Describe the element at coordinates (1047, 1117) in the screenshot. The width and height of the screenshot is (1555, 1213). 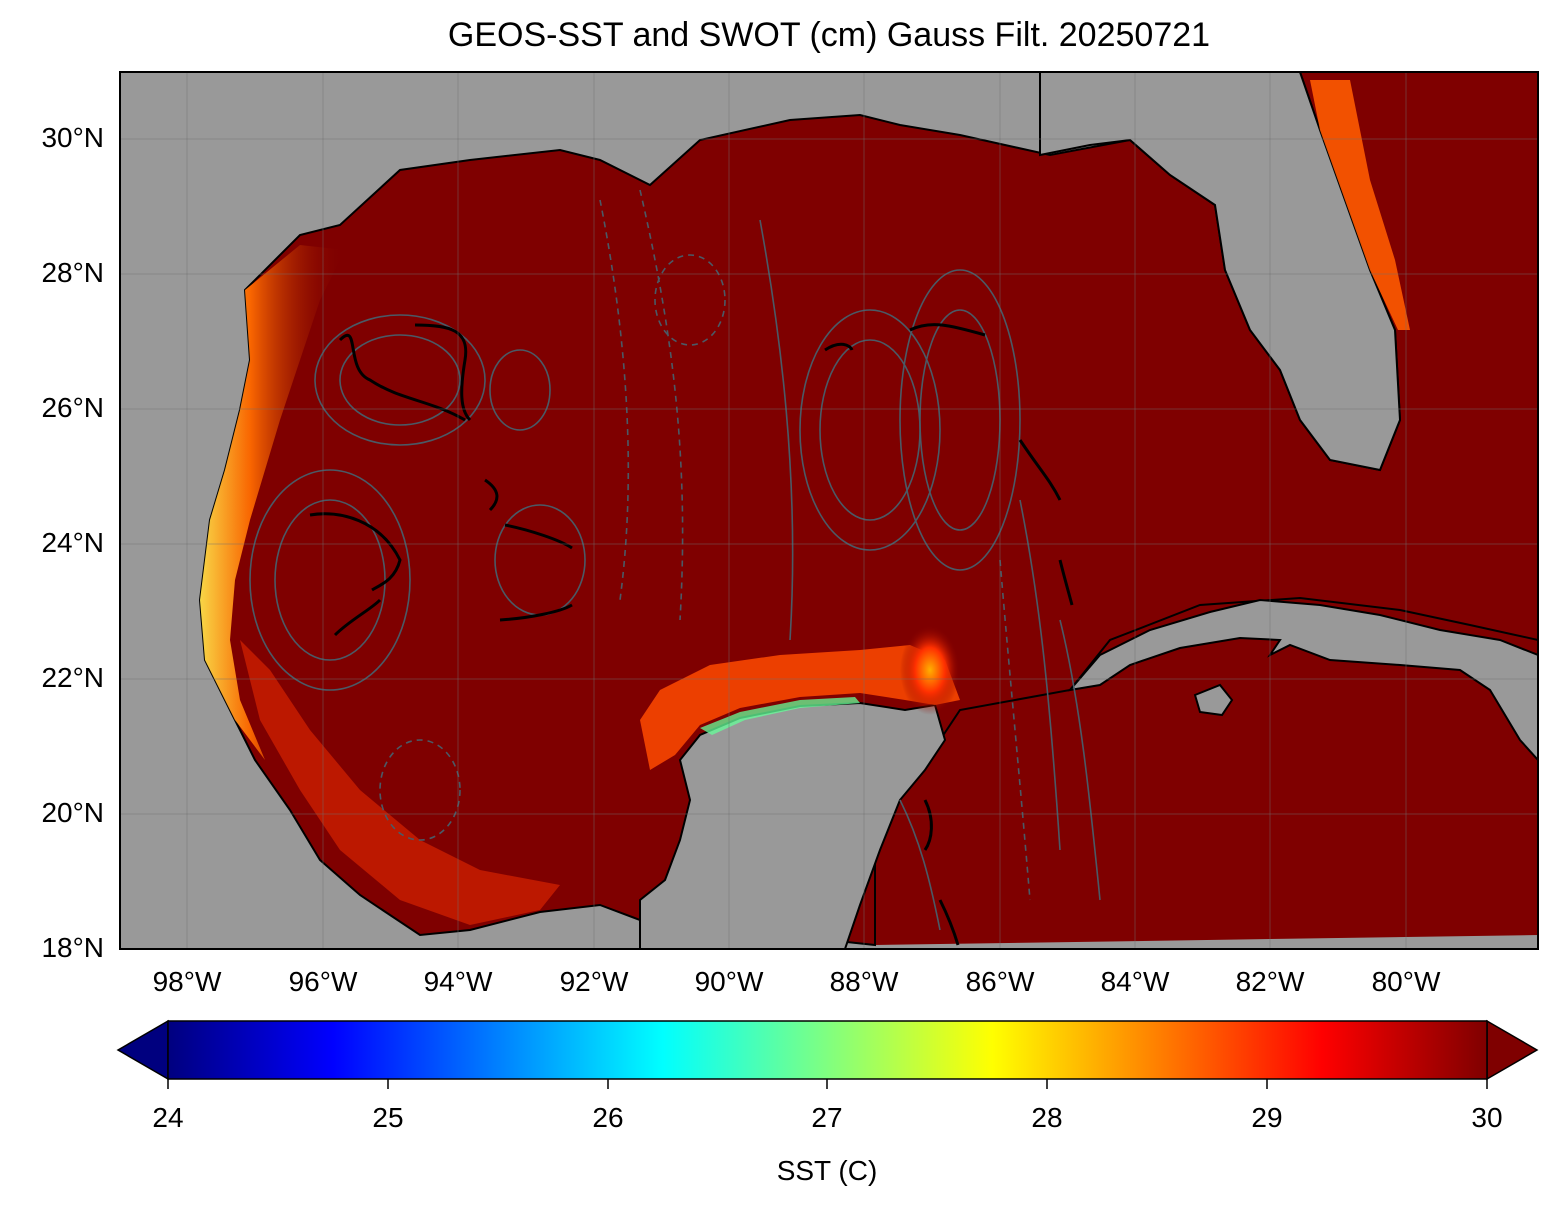
I see `colorbar-tick-28: 28` at that location.